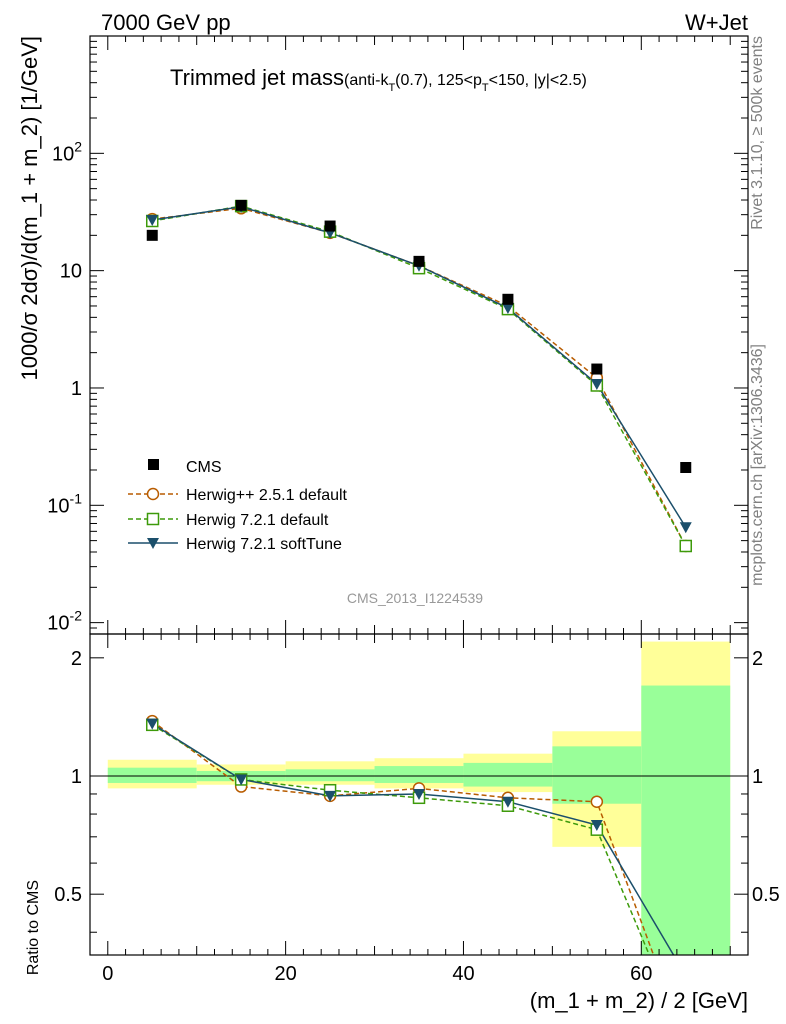  I want to click on x-axis-label: (m_1 + m_2) / 2 [GeV], so click(639, 1000).